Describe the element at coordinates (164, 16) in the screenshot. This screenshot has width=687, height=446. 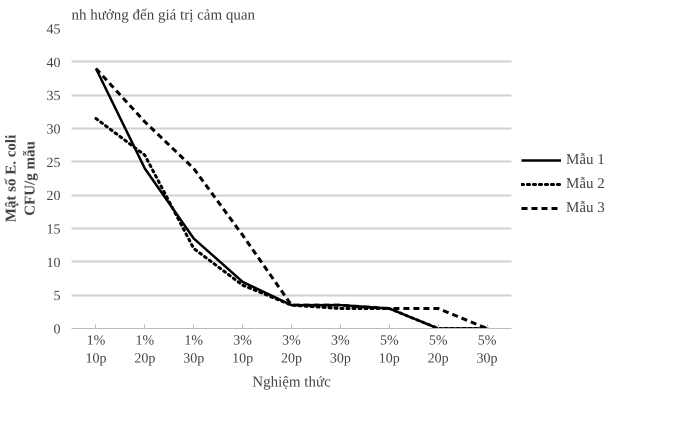
I see `text: nh hưởng đến giá trị cảm quan` at that location.